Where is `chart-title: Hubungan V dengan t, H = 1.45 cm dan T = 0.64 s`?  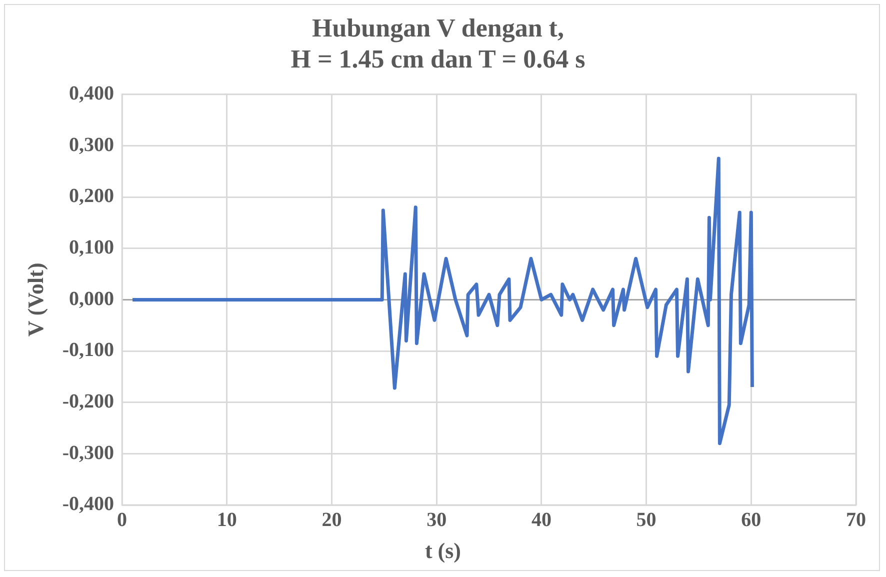
chart-title: Hubungan V dengan t, H = 1.45 cm dan T = 0.64 s is located at coordinates (438, 43).